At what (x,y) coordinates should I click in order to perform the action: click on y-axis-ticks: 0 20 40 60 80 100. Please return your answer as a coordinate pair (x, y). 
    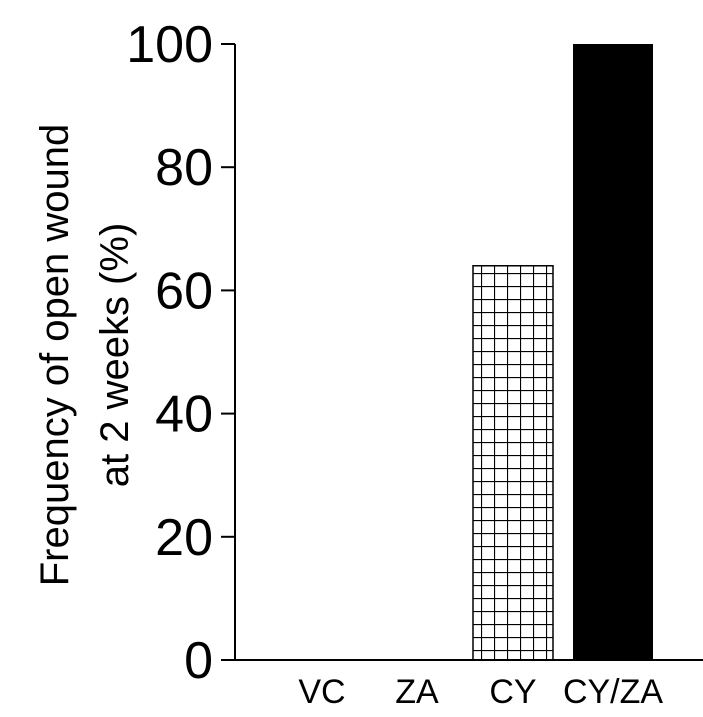
    Looking at the image, I should click on (180, 353).